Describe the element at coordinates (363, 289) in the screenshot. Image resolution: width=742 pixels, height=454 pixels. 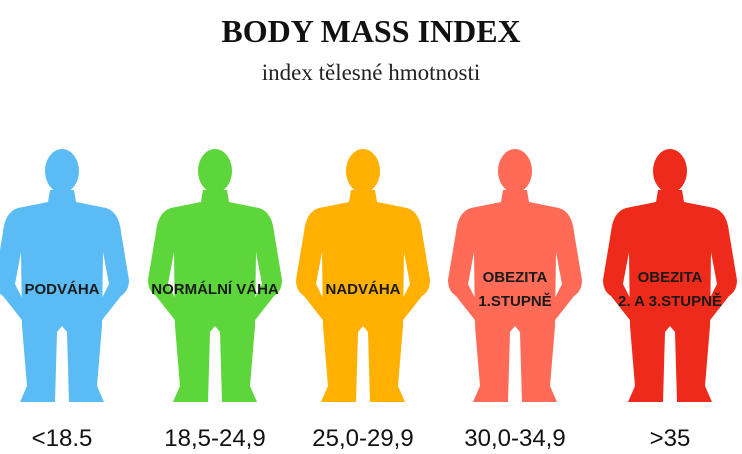
I see `category-label: NADVÁHA` at that location.